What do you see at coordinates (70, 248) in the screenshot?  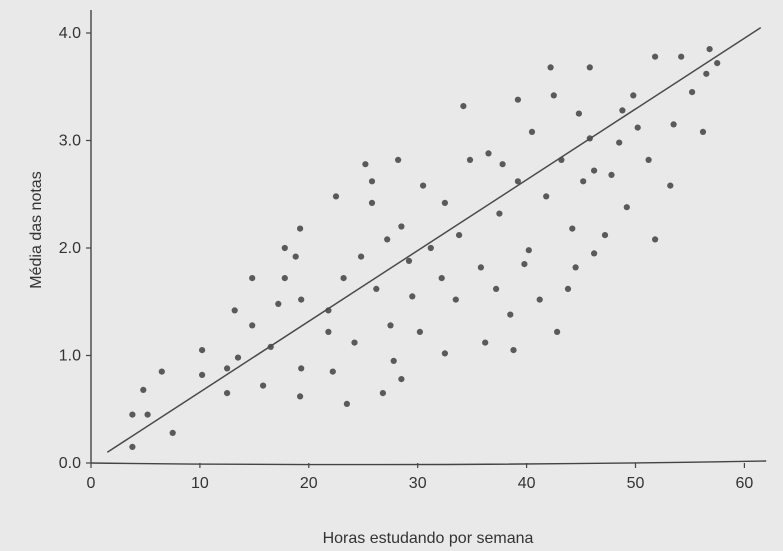 I see `y-tick-label: 2.0` at bounding box center [70, 248].